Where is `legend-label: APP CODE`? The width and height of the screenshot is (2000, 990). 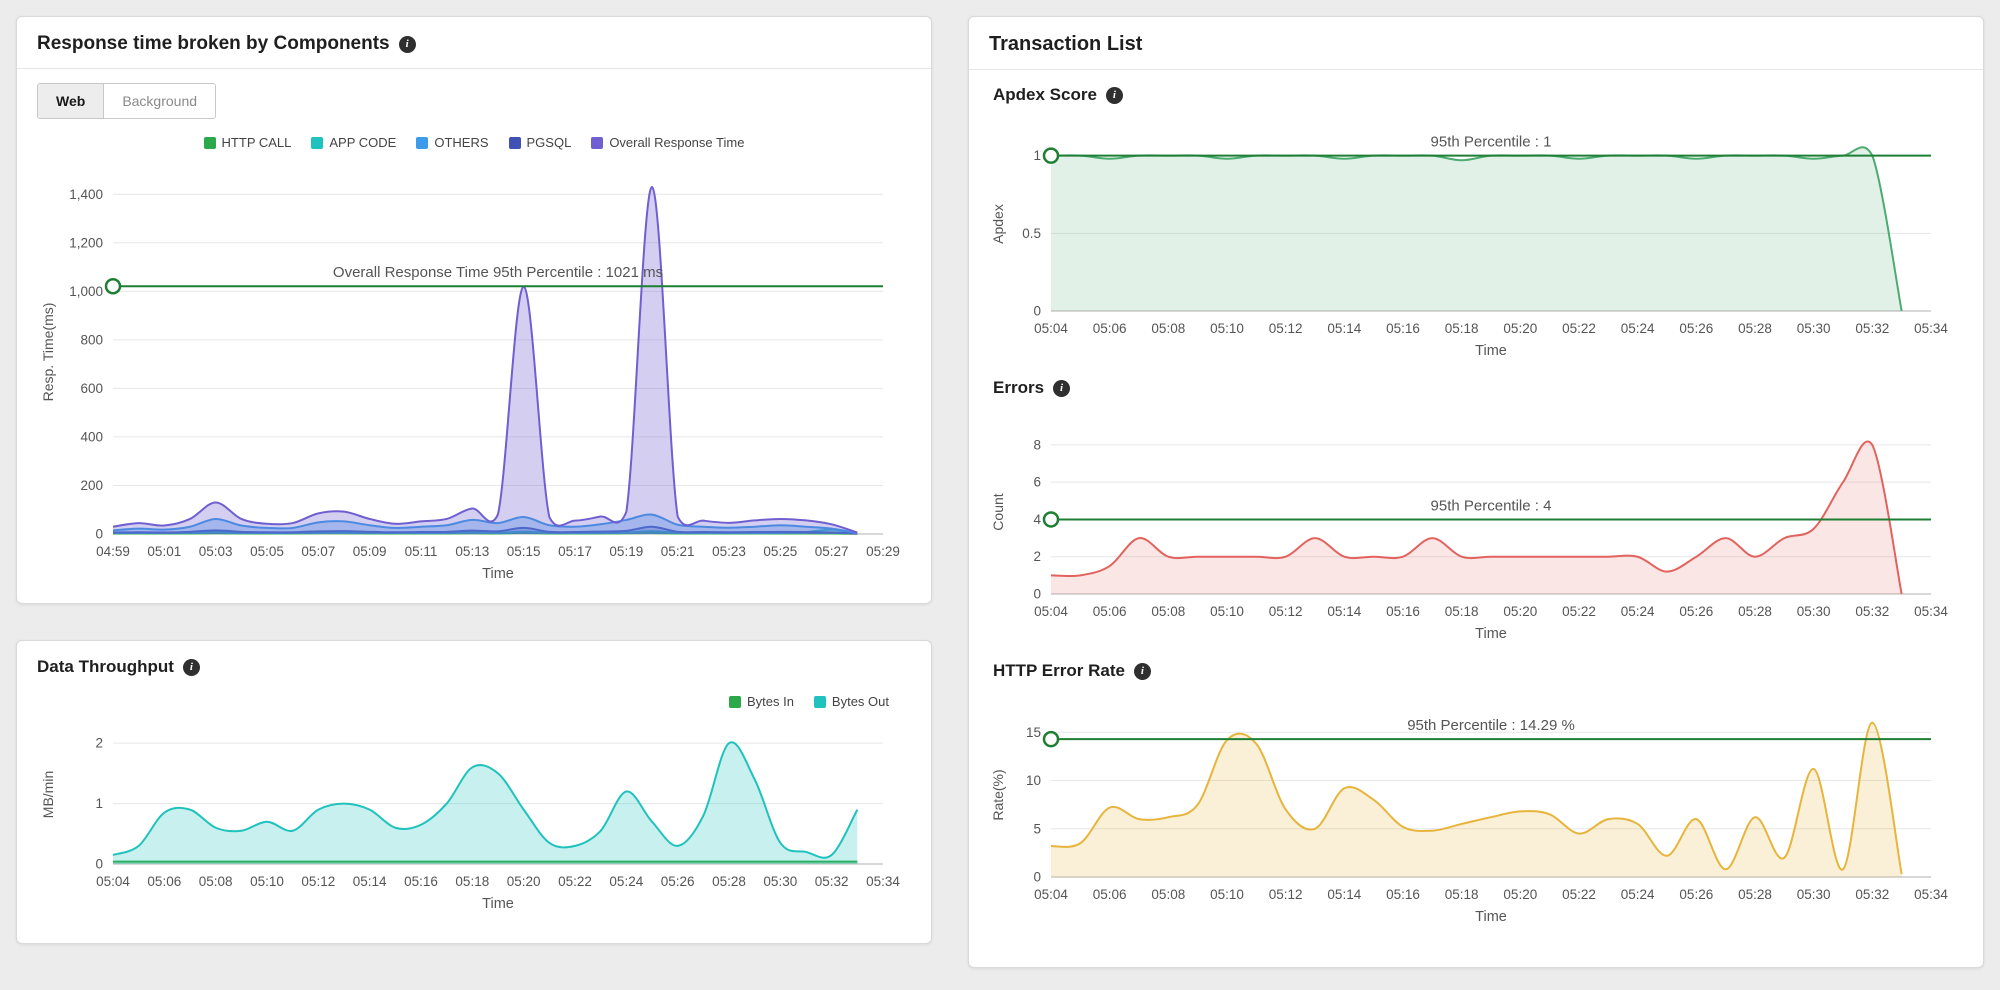
legend-label: APP CODE is located at coordinates (363, 142).